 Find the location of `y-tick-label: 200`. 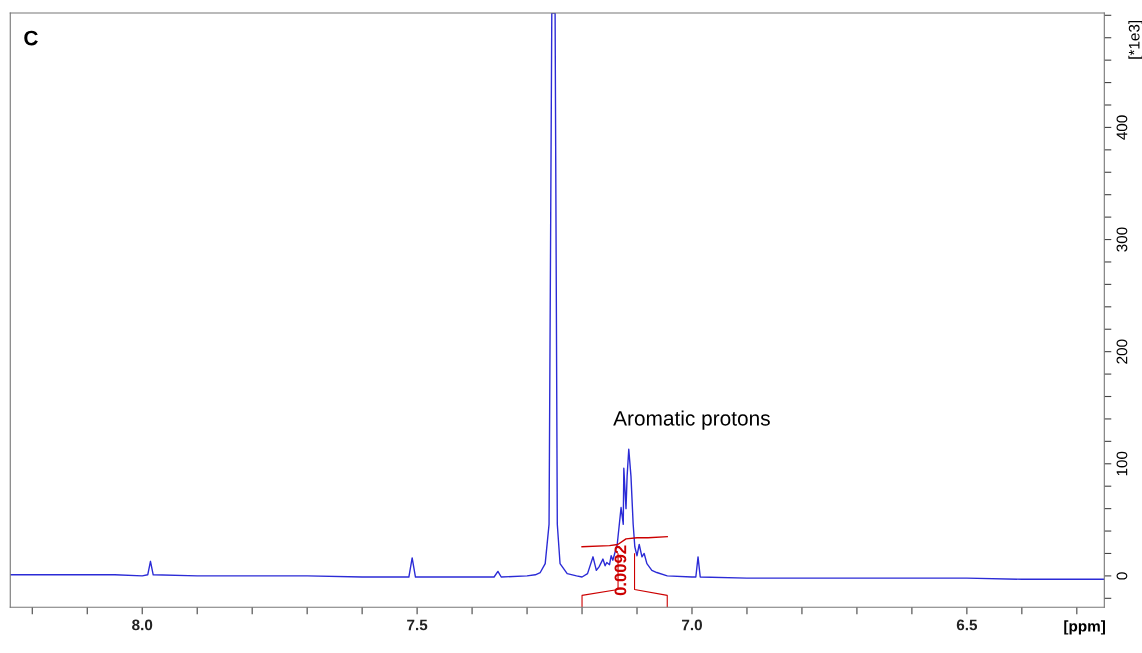

y-tick-label: 200 is located at coordinates (1122, 351).